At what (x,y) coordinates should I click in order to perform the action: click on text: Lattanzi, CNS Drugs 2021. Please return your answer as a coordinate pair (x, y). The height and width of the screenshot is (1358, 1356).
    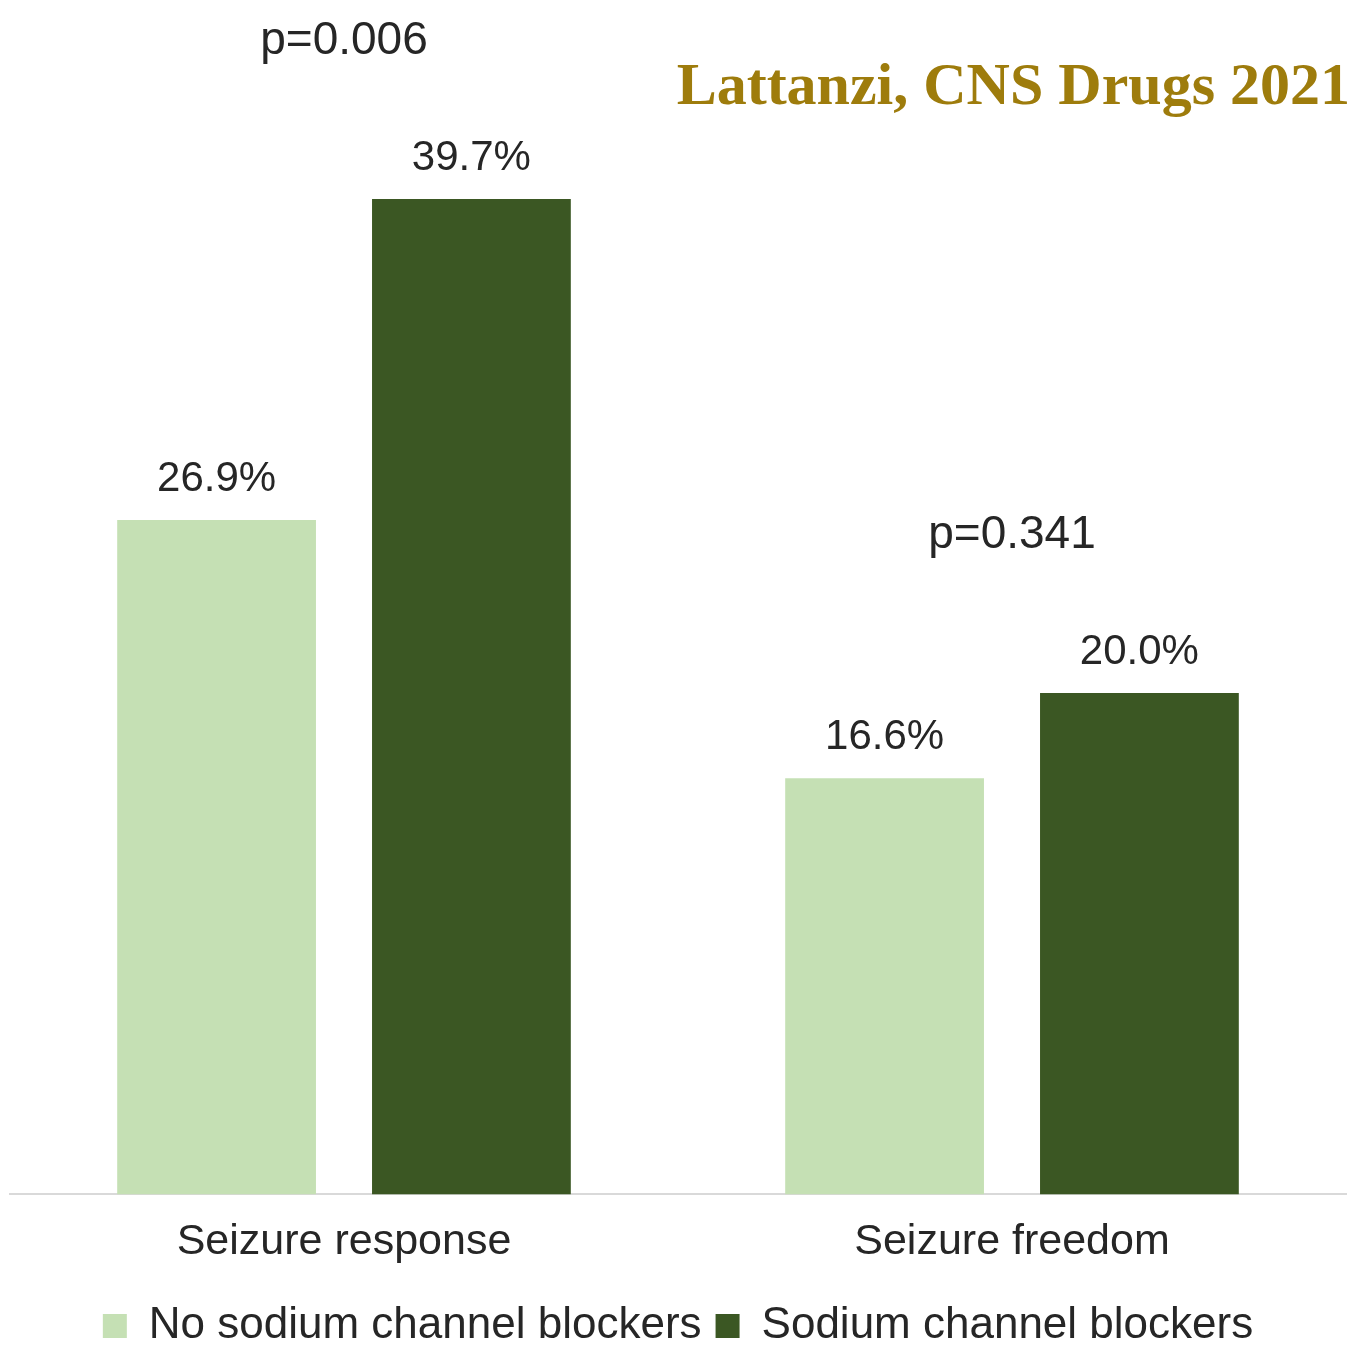
    Looking at the image, I should click on (1013, 83).